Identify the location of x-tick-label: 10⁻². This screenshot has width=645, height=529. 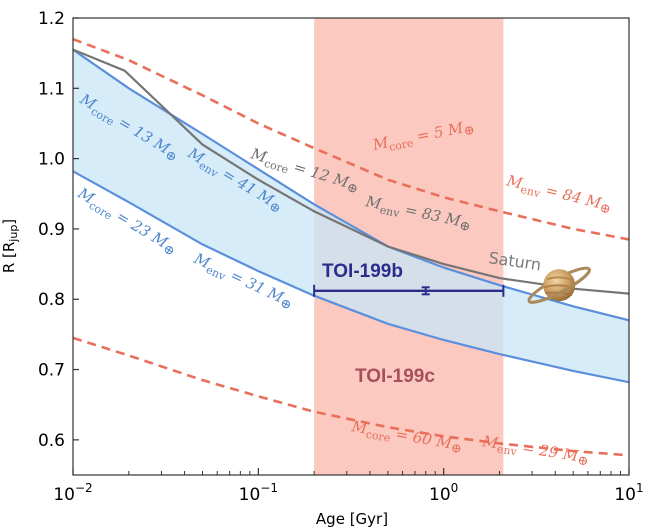
(72, 493).